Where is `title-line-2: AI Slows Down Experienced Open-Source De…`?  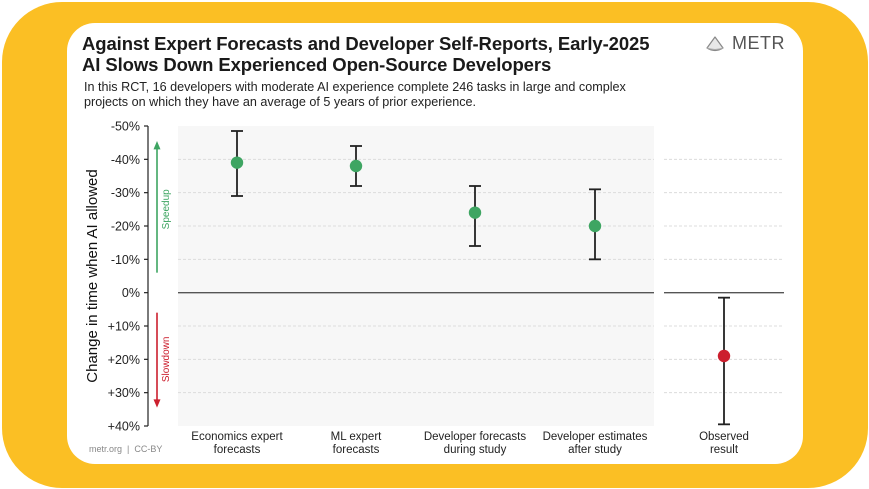 title-line-2: AI Slows Down Experienced Open-Source De… is located at coordinates (317, 64).